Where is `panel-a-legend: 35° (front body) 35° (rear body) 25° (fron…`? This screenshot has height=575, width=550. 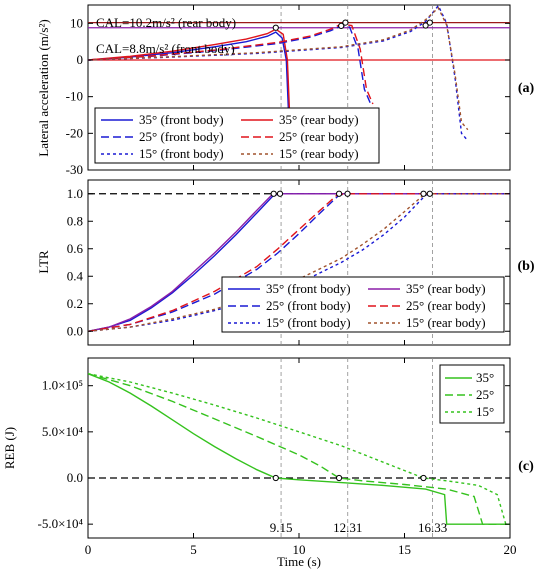 panel-a-legend: 35° (front body) 35° (rear body) 25° (fron… is located at coordinates (237, 135).